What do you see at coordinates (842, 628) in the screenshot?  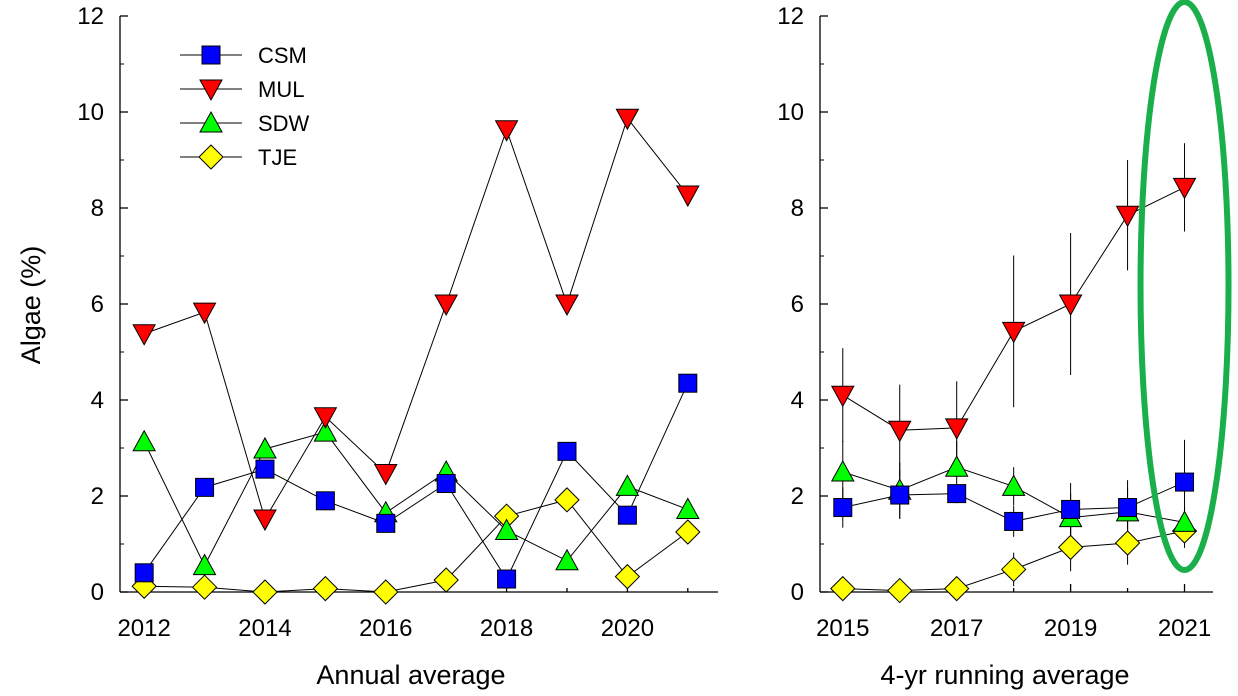 I see `x-tick-label: 2015` at bounding box center [842, 628].